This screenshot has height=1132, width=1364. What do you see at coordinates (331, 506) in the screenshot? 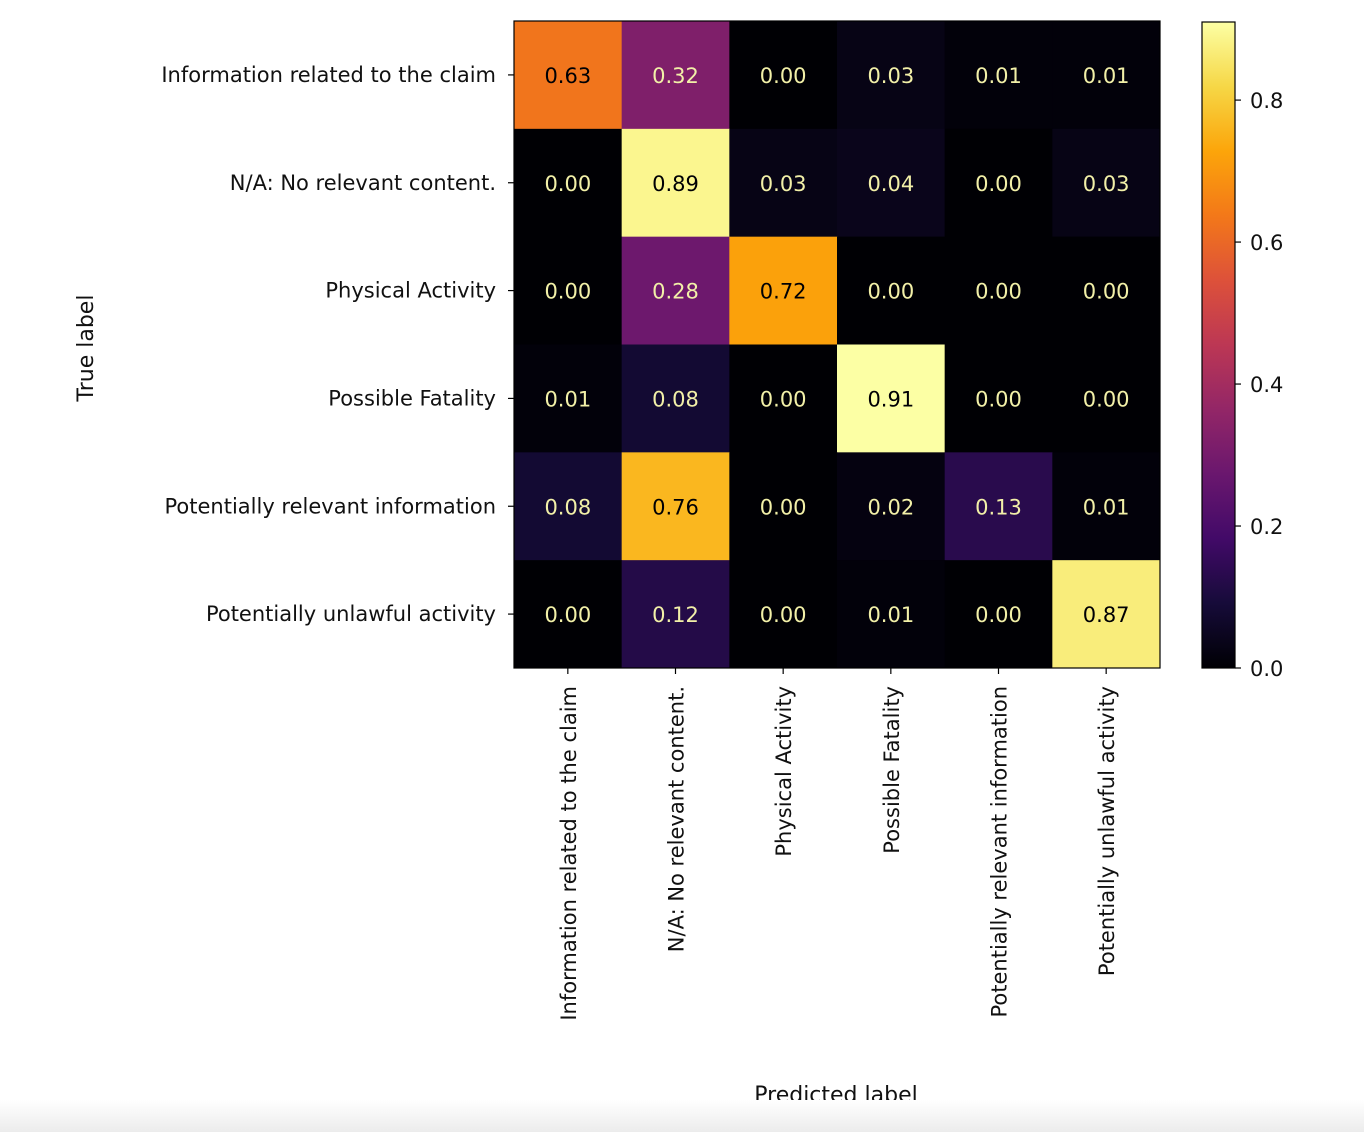
I see `y-tick-label: Potentially relevant information` at bounding box center [331, 506].